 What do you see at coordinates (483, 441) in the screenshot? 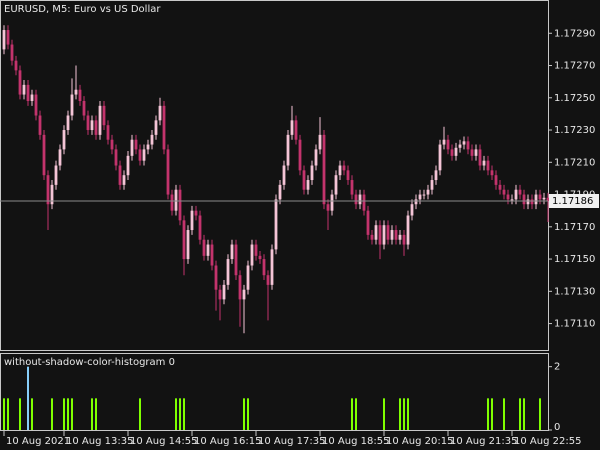
I see `x-tick-label: 10 Aug 21:35` at bounding box center [483, 441].